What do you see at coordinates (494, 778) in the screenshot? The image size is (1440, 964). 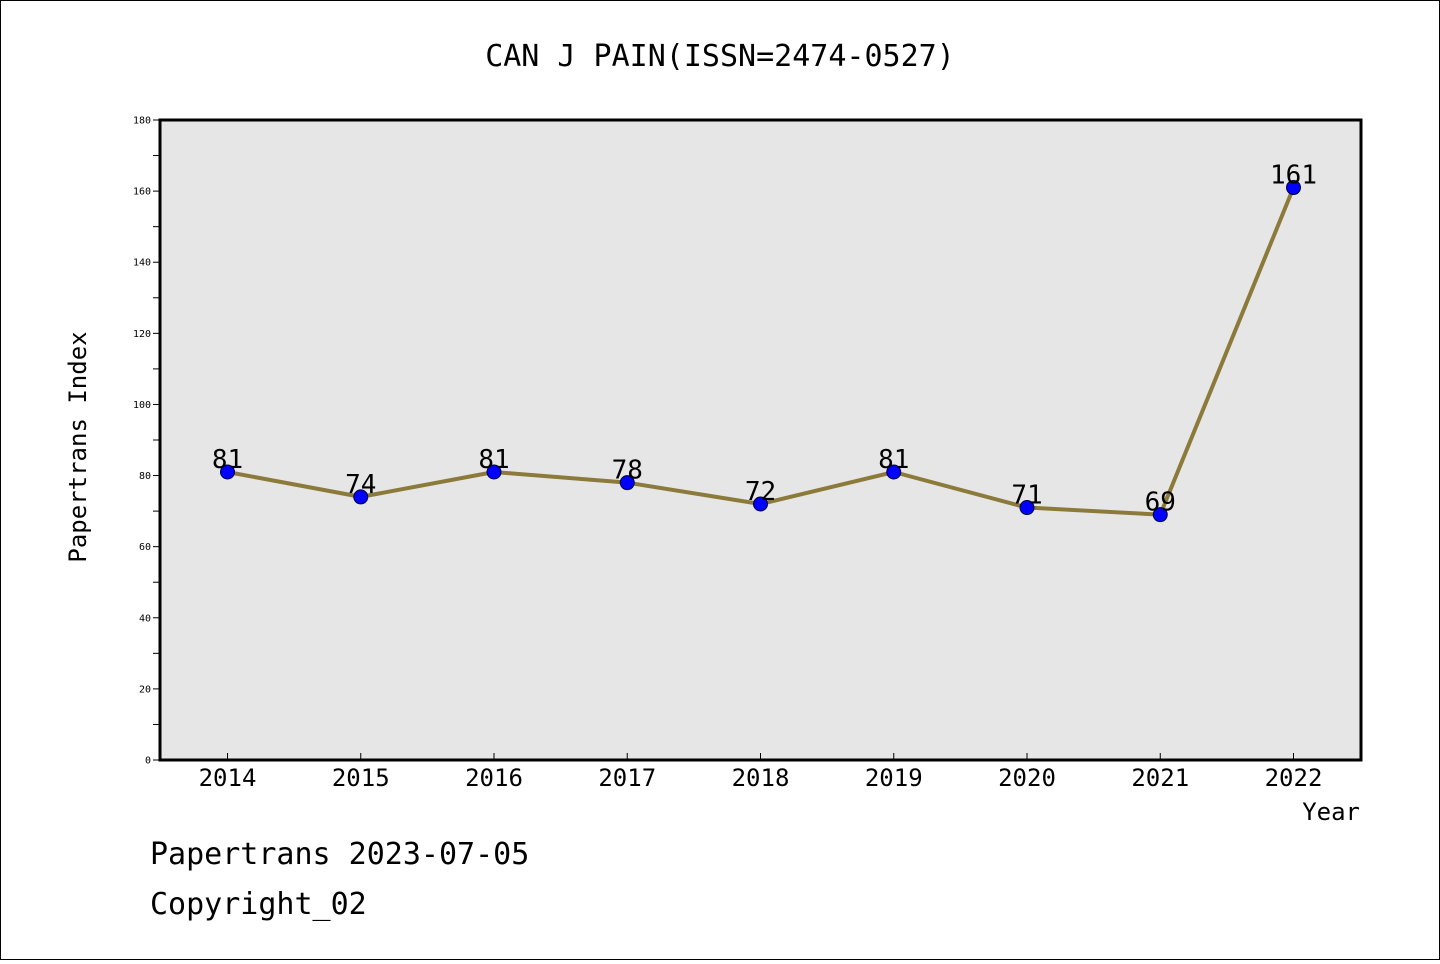 I see `x-tick-label: 2016` at bounding box center [494, 778].